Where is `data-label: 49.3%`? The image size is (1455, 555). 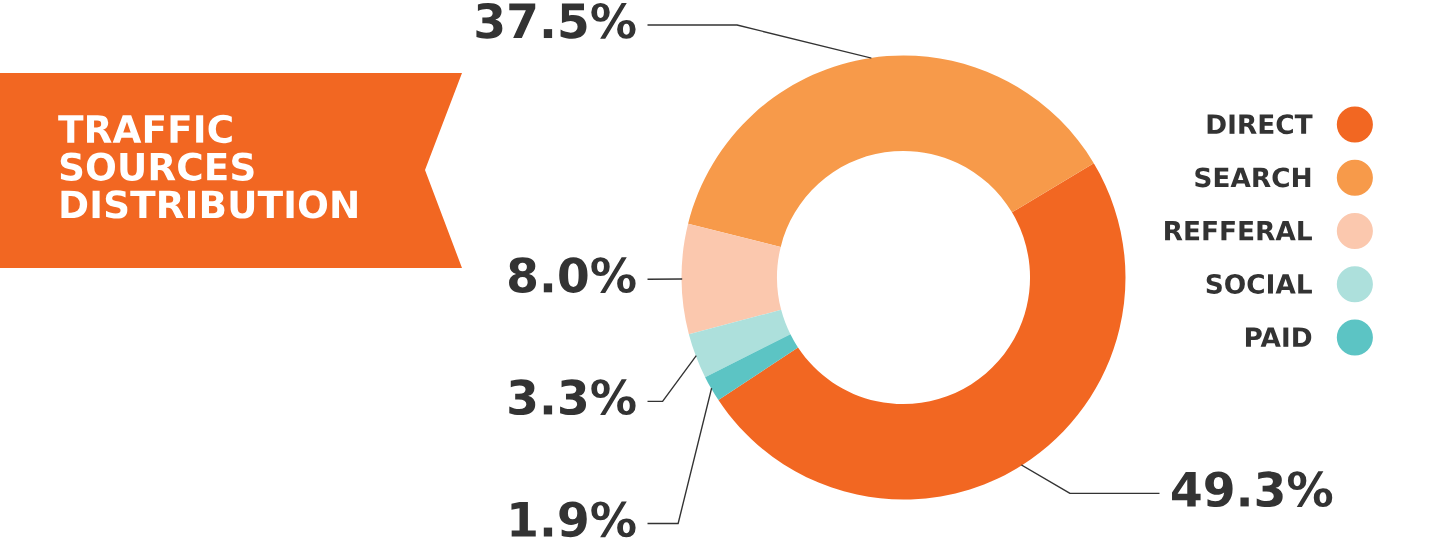 data-label: 49.3% is located at coordinates (1252, 489).